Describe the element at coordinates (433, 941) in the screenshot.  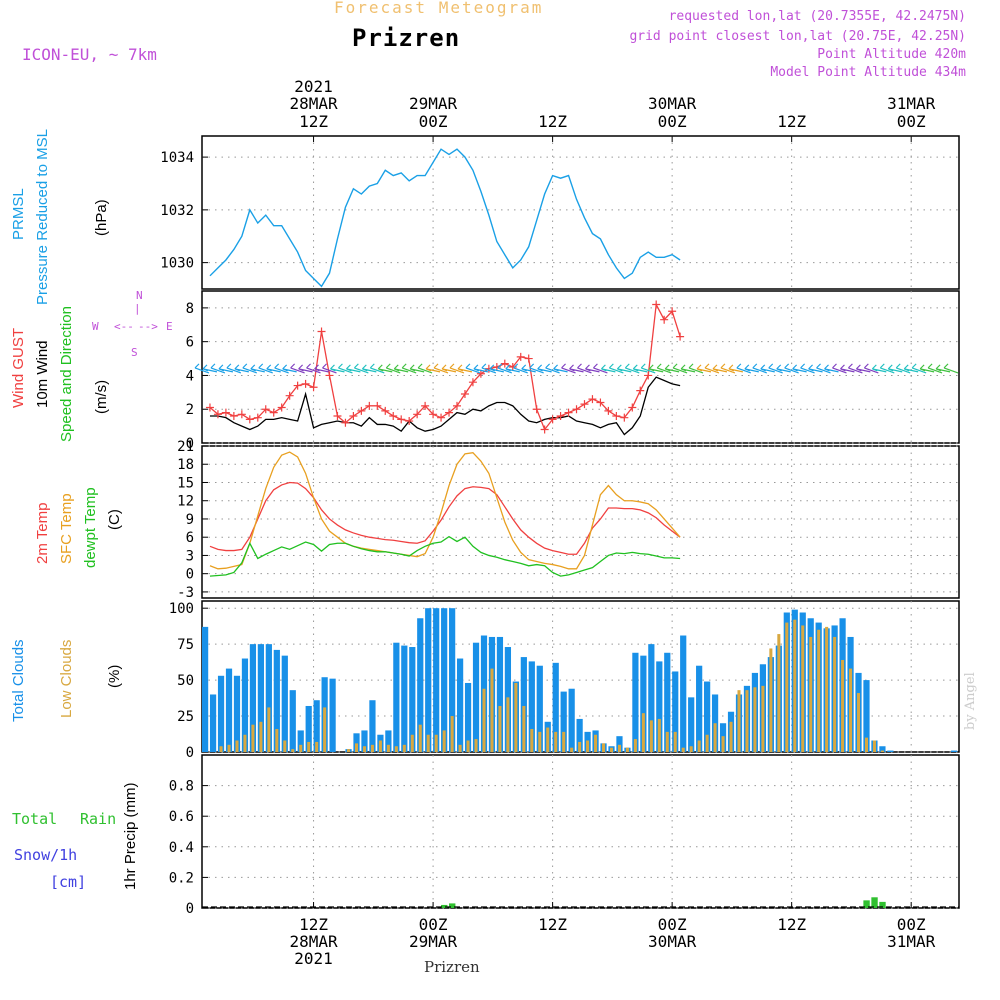
I see `x-date-label: 29MAR` at that location.